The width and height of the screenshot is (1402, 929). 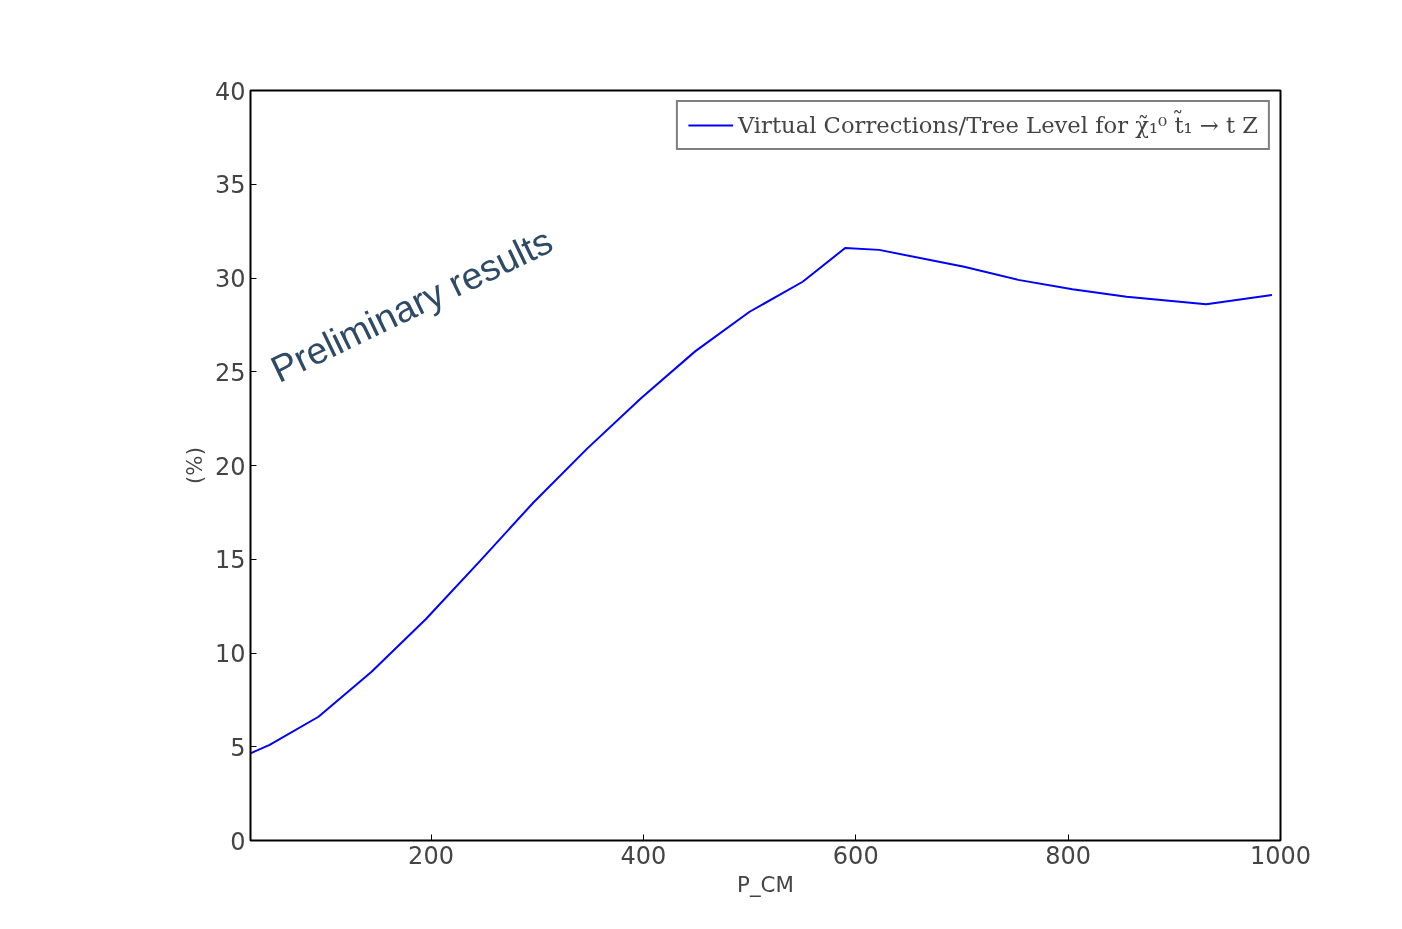 What do you see at coordinates (855, 855) in the screenshot?
I see `x-tick-label: 600` at bounding box center [855, 855].